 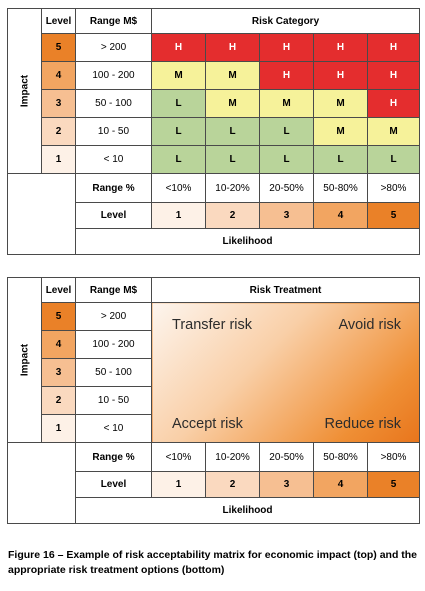 I want to click on risk-cell-5-4: H, so click(x=340, y=47).